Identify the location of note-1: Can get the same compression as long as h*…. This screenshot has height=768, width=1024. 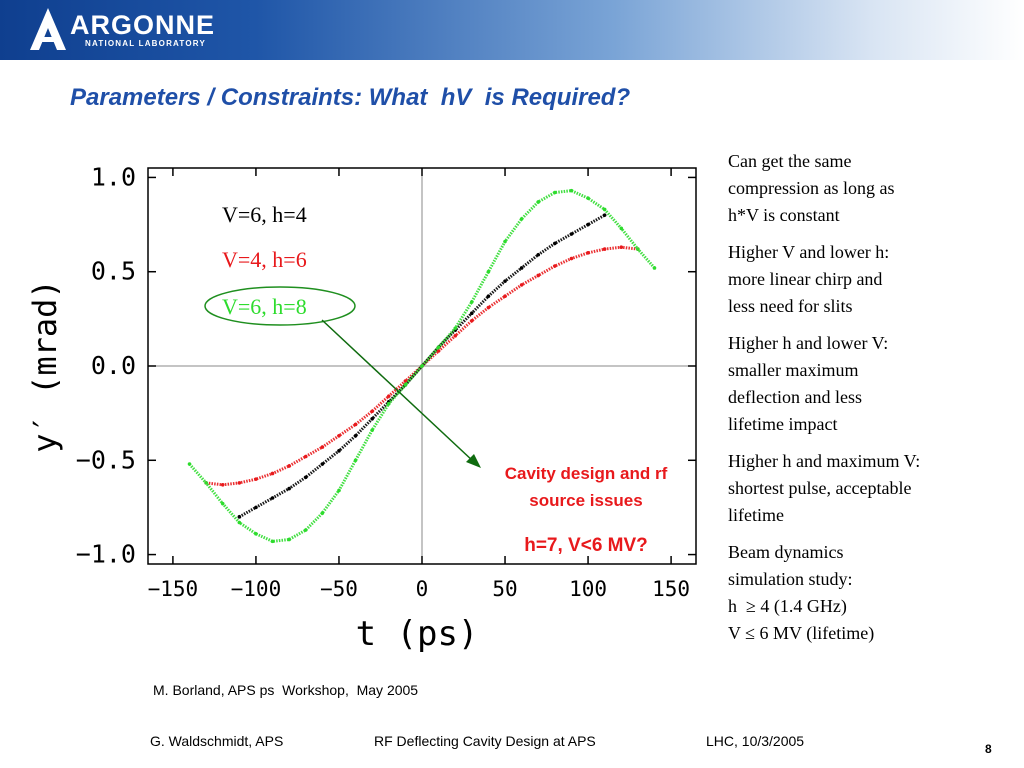
(873, 188).